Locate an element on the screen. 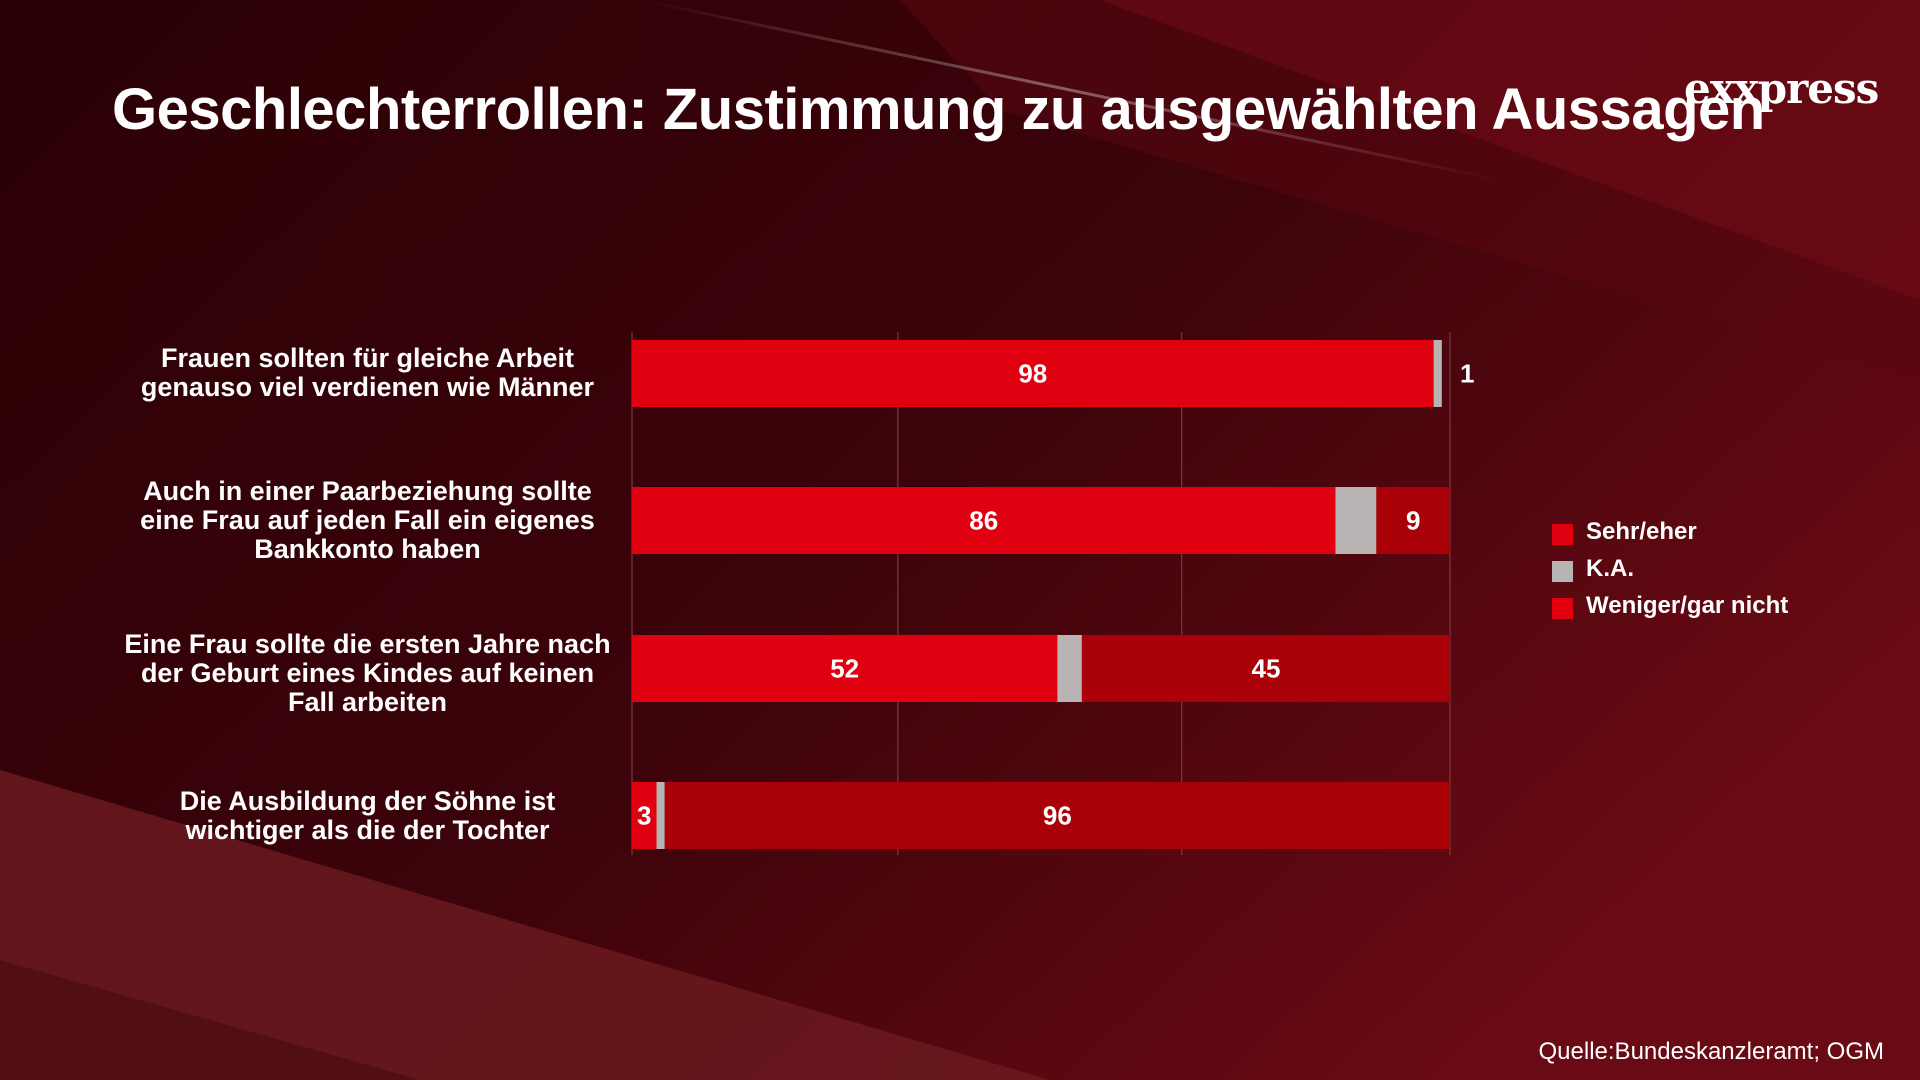 This screenshot has width=1920, height=1080. legend-label: Weniger/gar nicht is located at coordinates (1687, 605).